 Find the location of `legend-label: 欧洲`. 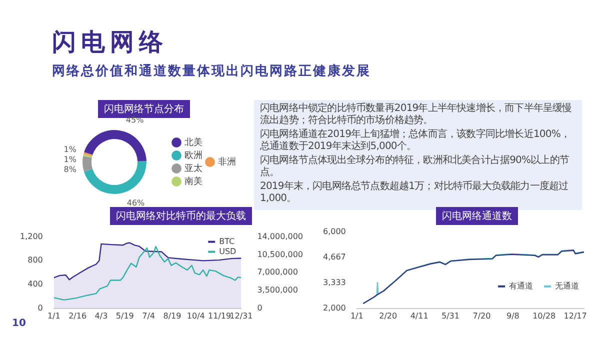

legend-label: 欧洲 is located at coordinates (193, 155).